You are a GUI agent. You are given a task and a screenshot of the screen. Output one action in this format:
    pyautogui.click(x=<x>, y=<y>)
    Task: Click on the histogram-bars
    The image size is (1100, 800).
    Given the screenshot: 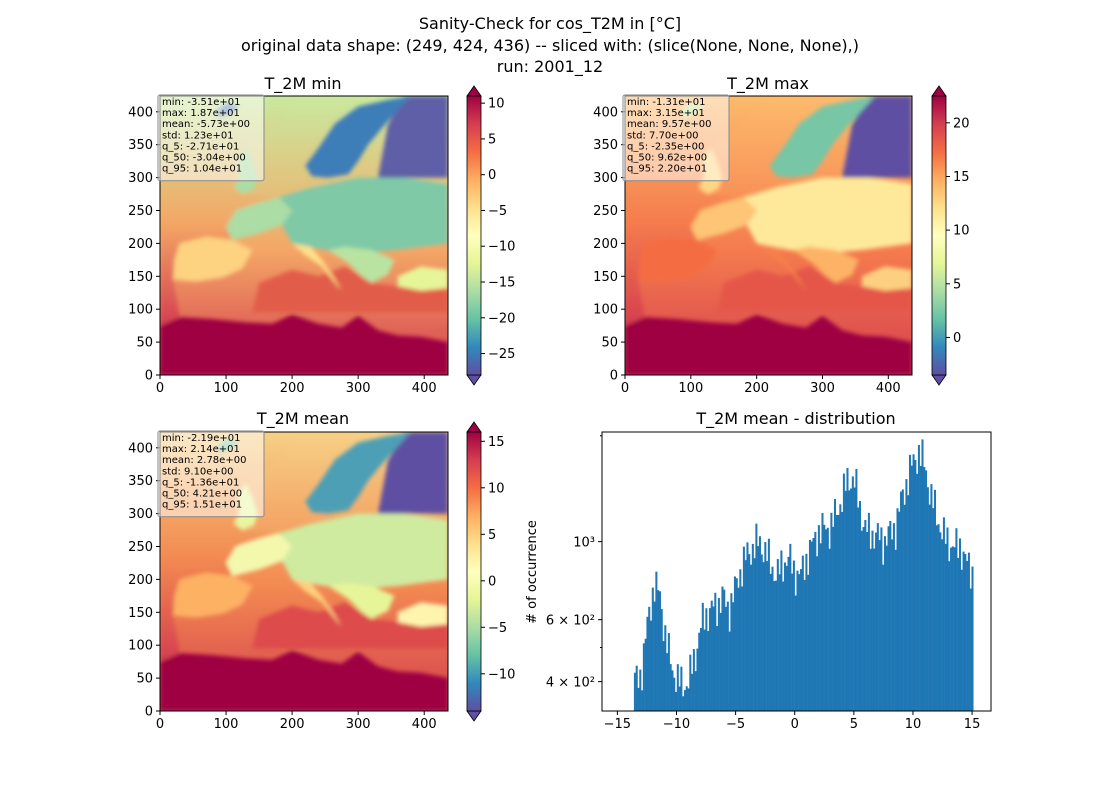 What is the action you would take?
    pyautogui.click(x=803, y=575)
    